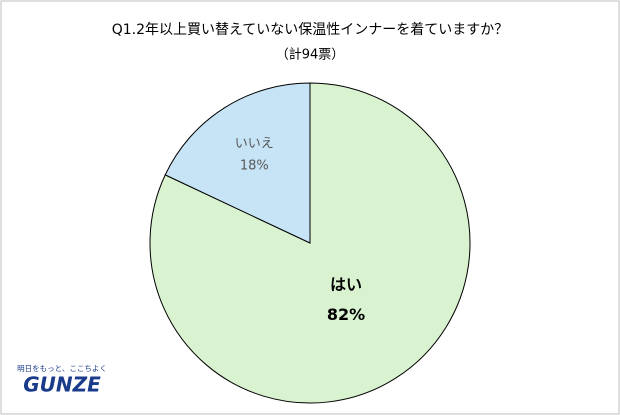 Image resolution: width=620 pixels, height=415 pixels. What do you see at coordinates (254, 166) in the screenshot?
I see `data-label: 18%` at bounding box center [254, 166].